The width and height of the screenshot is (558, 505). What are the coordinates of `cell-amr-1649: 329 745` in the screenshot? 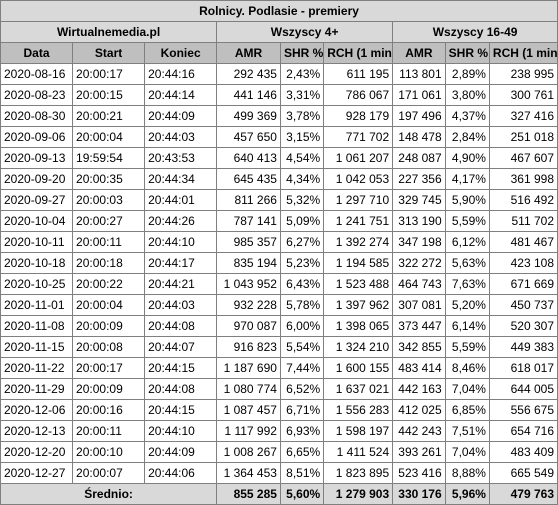 It's located at (419, 200).